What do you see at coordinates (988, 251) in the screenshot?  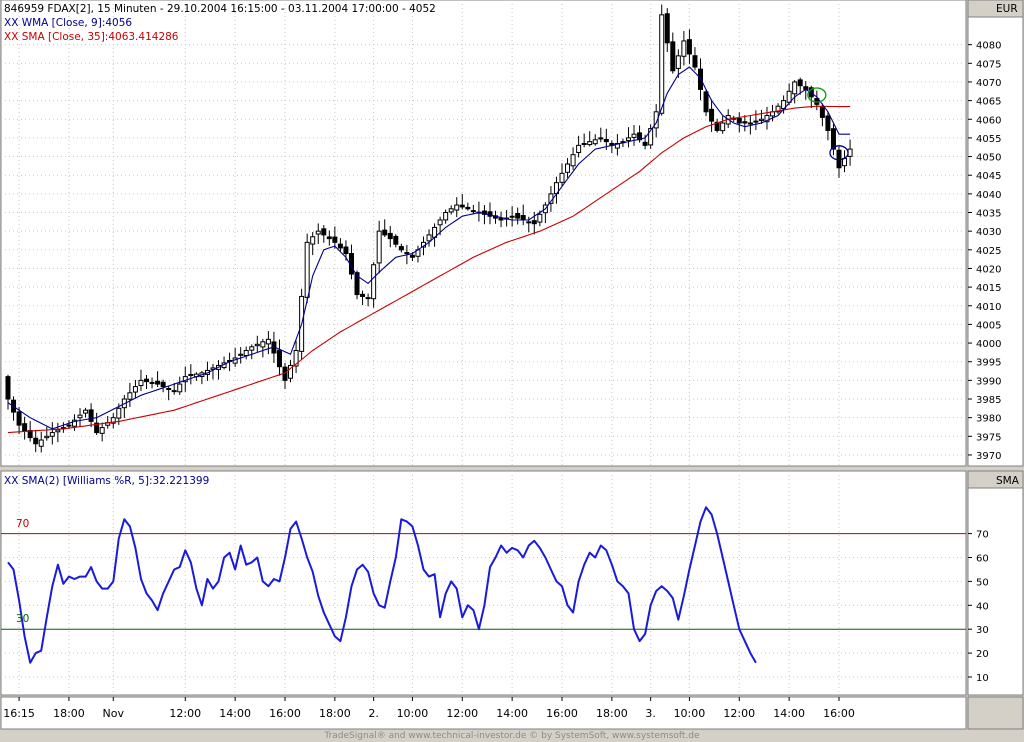 I see `price-tick-label: 4025` at bounding box center [988, 251].